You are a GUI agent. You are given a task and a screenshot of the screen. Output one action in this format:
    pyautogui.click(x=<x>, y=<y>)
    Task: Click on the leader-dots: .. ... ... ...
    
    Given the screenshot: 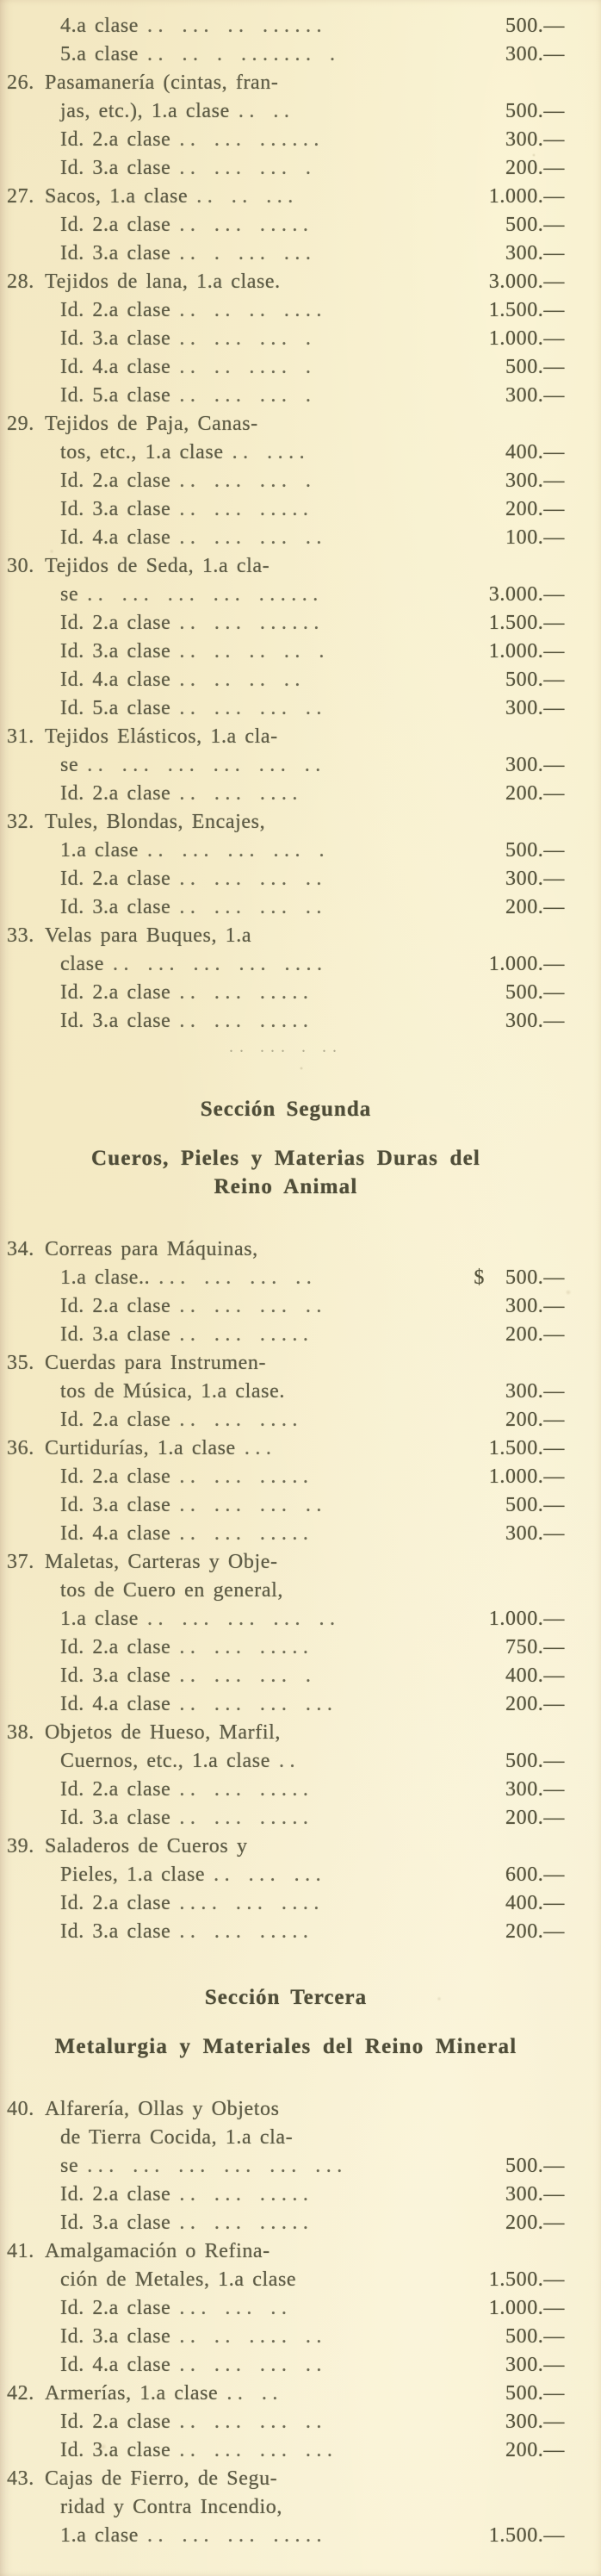 What is the action you would take?
    pyautogui.click(x=258, y=2450)
    